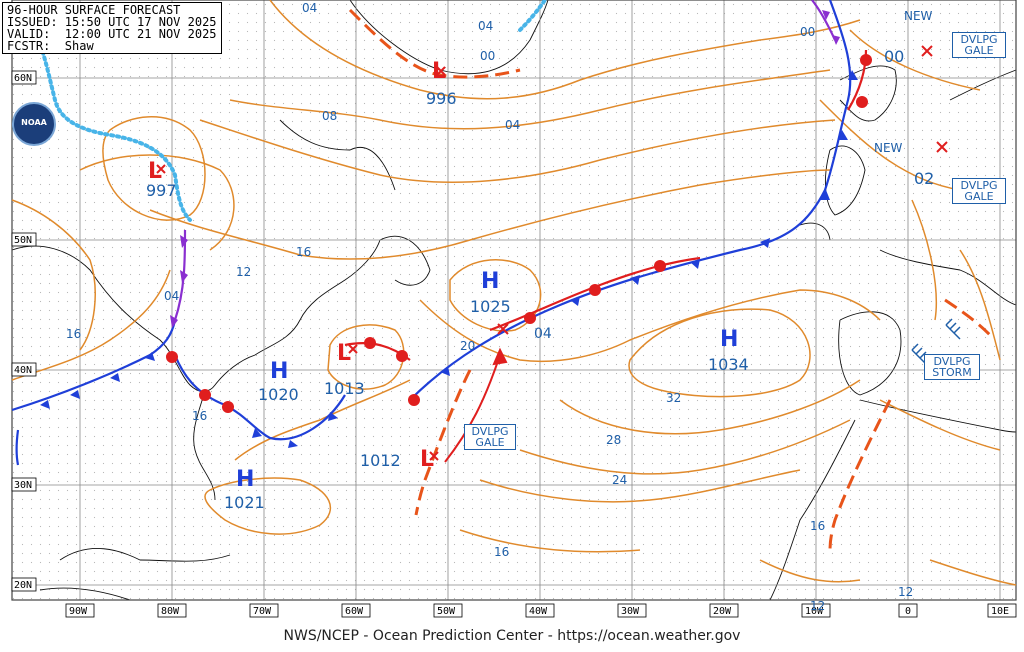  Describe the element at coordinates (722, 611) in the screenshot. I see `lon-label: 20W` at that location.